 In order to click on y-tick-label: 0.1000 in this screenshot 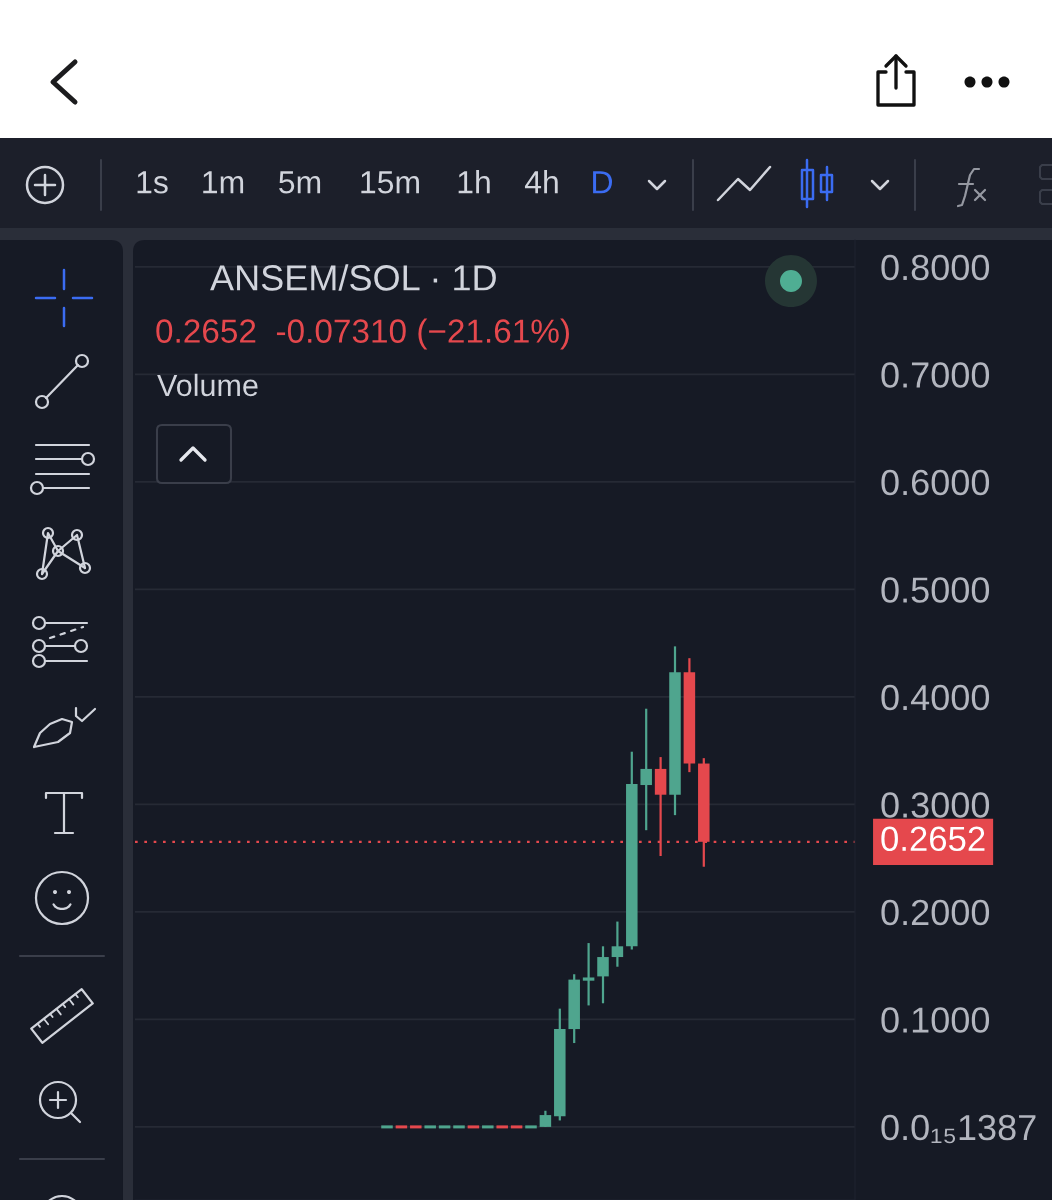, I will do `click(935, 1020)`.